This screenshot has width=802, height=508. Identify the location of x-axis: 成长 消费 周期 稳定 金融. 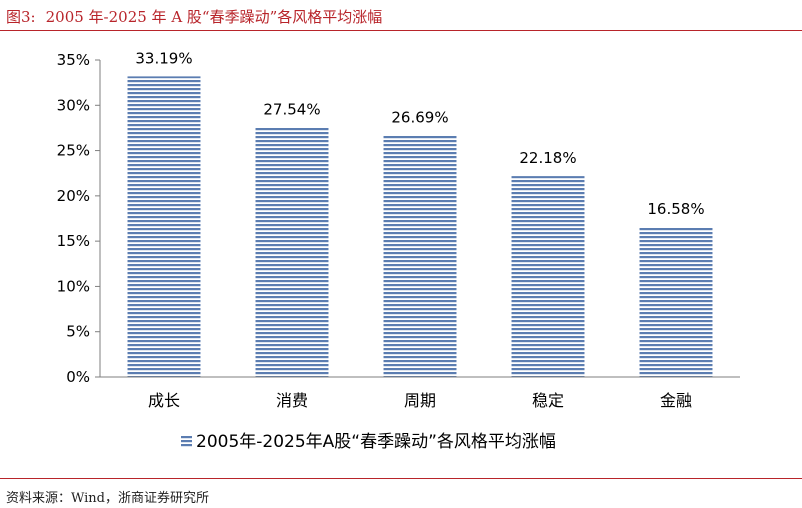
(420, 393).